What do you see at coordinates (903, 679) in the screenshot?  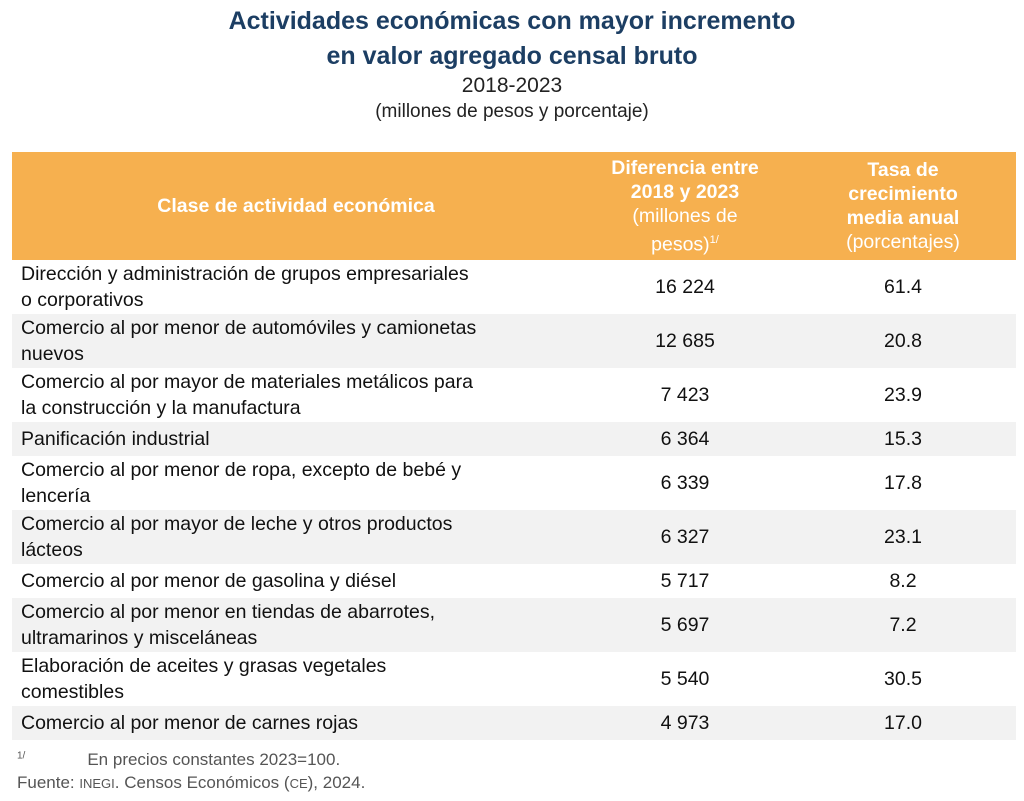 I see `rate-cell: 30.5` at bounding box center [903, 679].